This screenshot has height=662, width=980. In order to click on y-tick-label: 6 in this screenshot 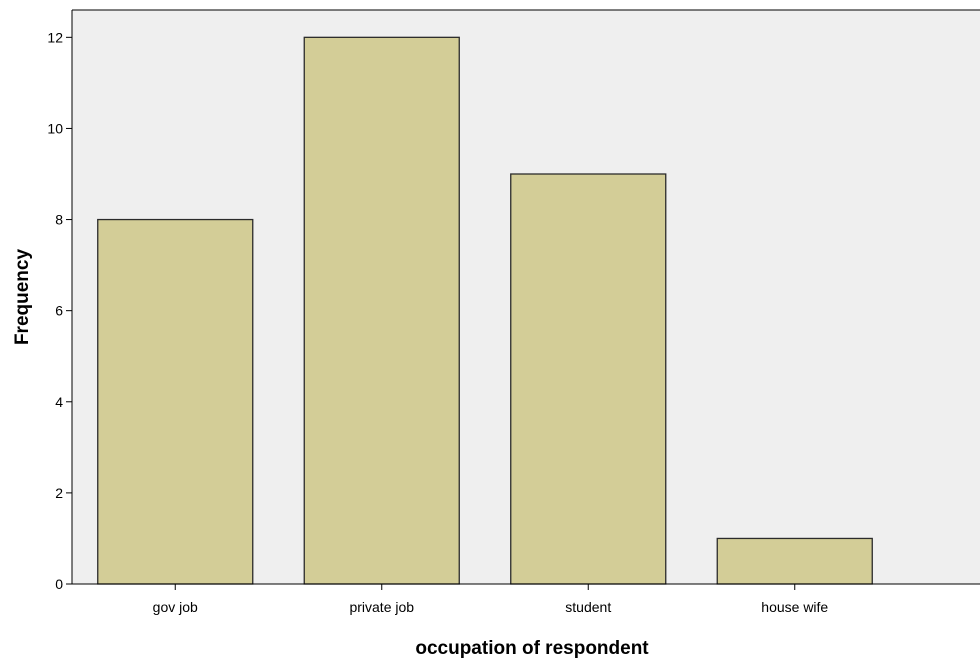, I will do `click(59, 311)`.